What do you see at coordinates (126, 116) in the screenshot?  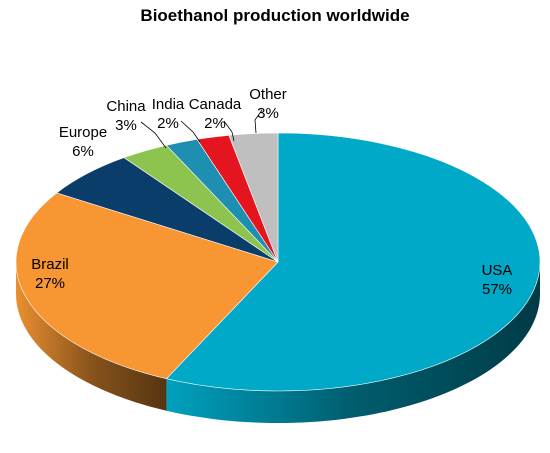 I see `slice-label-china: China 3%` at bounding box center [126, 116].